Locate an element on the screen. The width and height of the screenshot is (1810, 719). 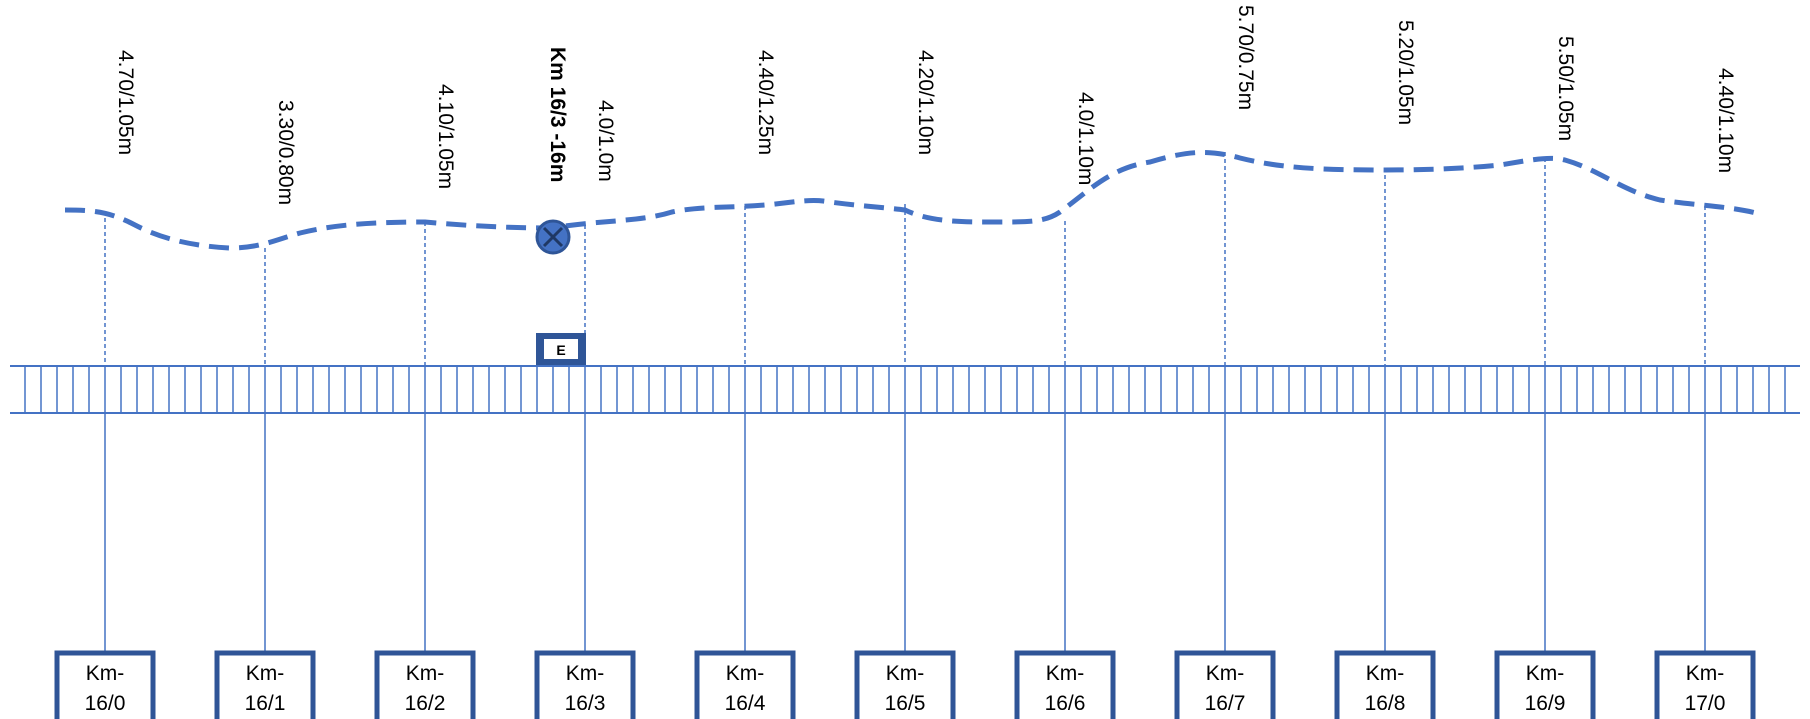
x-circle-icon is located at coordinates (553, 237).